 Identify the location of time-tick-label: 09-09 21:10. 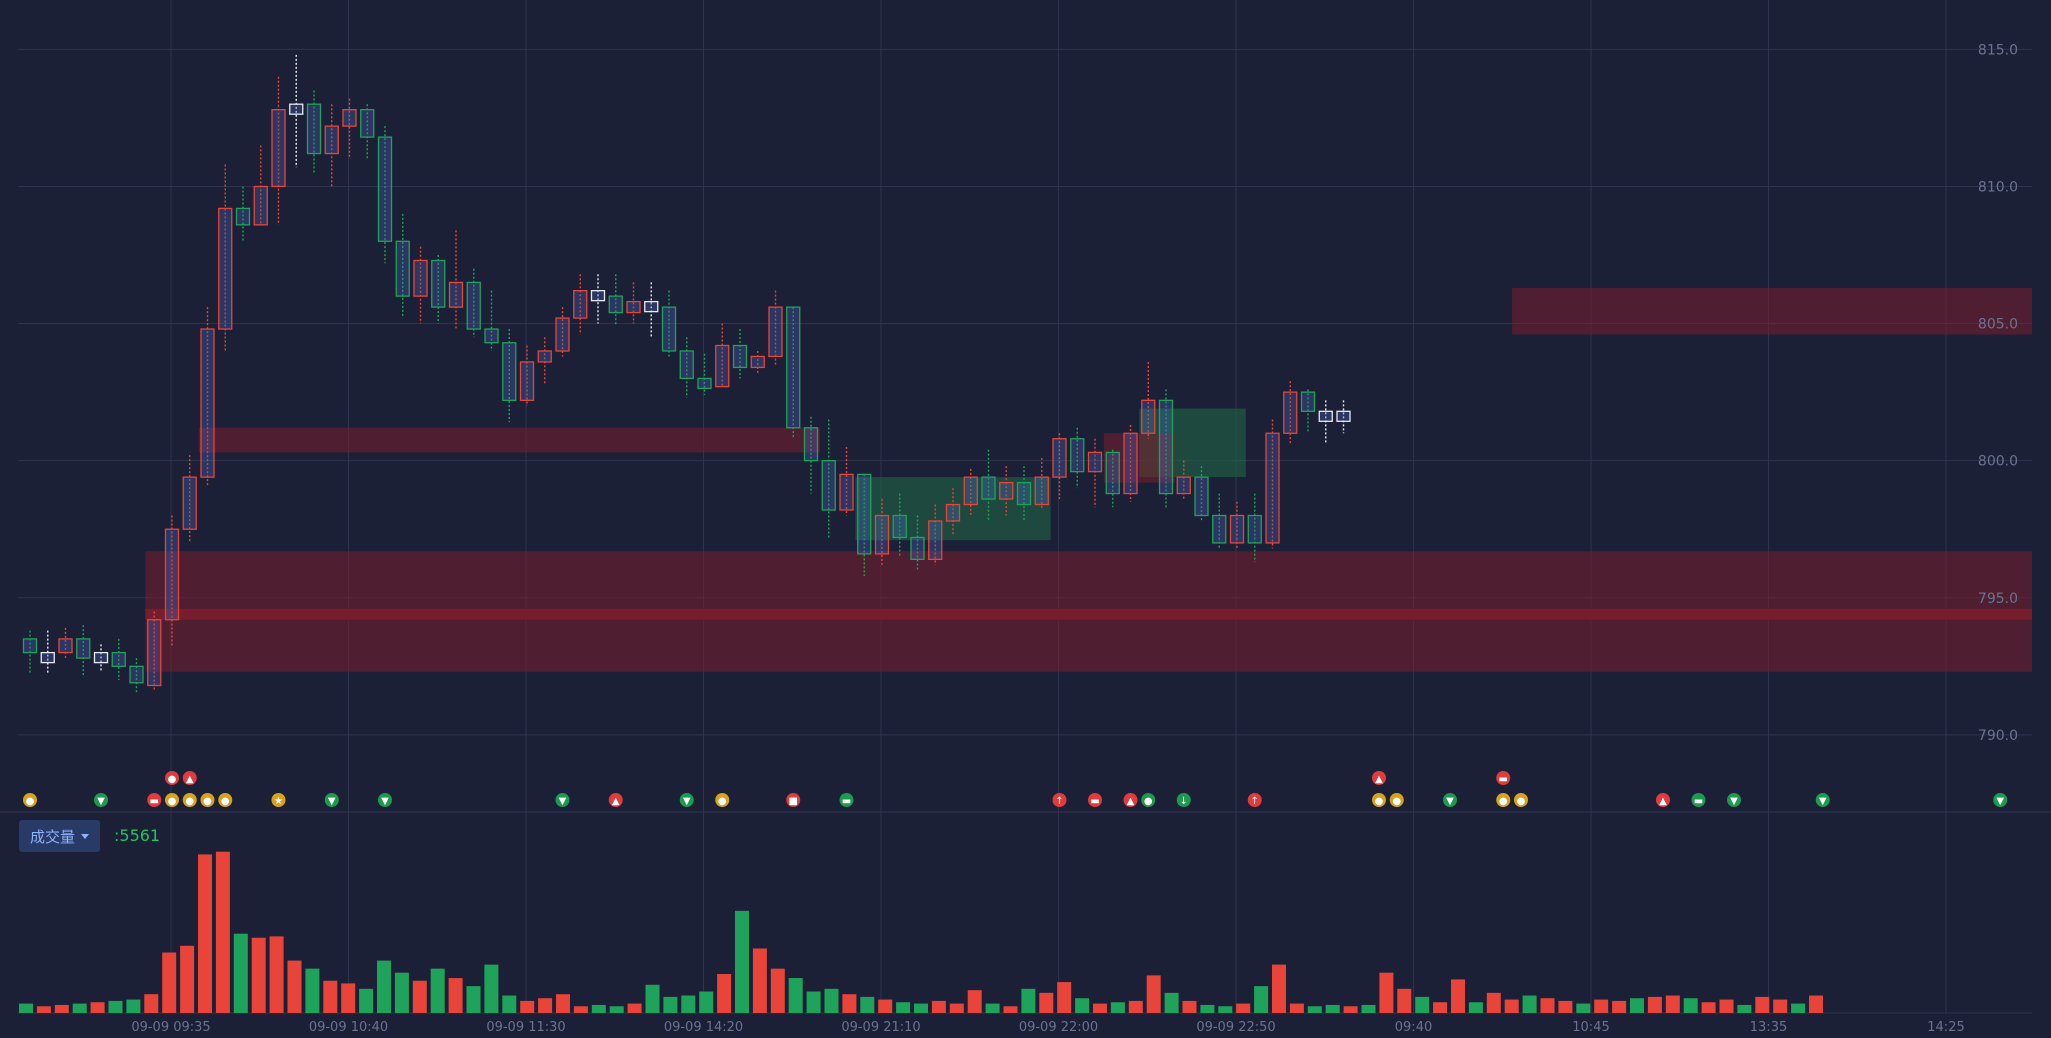
(880, 1027).